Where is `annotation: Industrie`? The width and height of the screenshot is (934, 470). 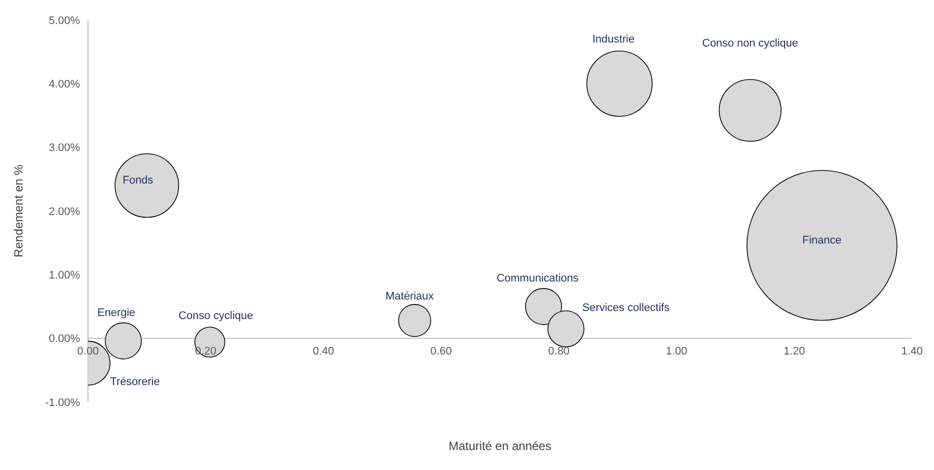
annotation: Industrie is located at coordinates (613, 40).